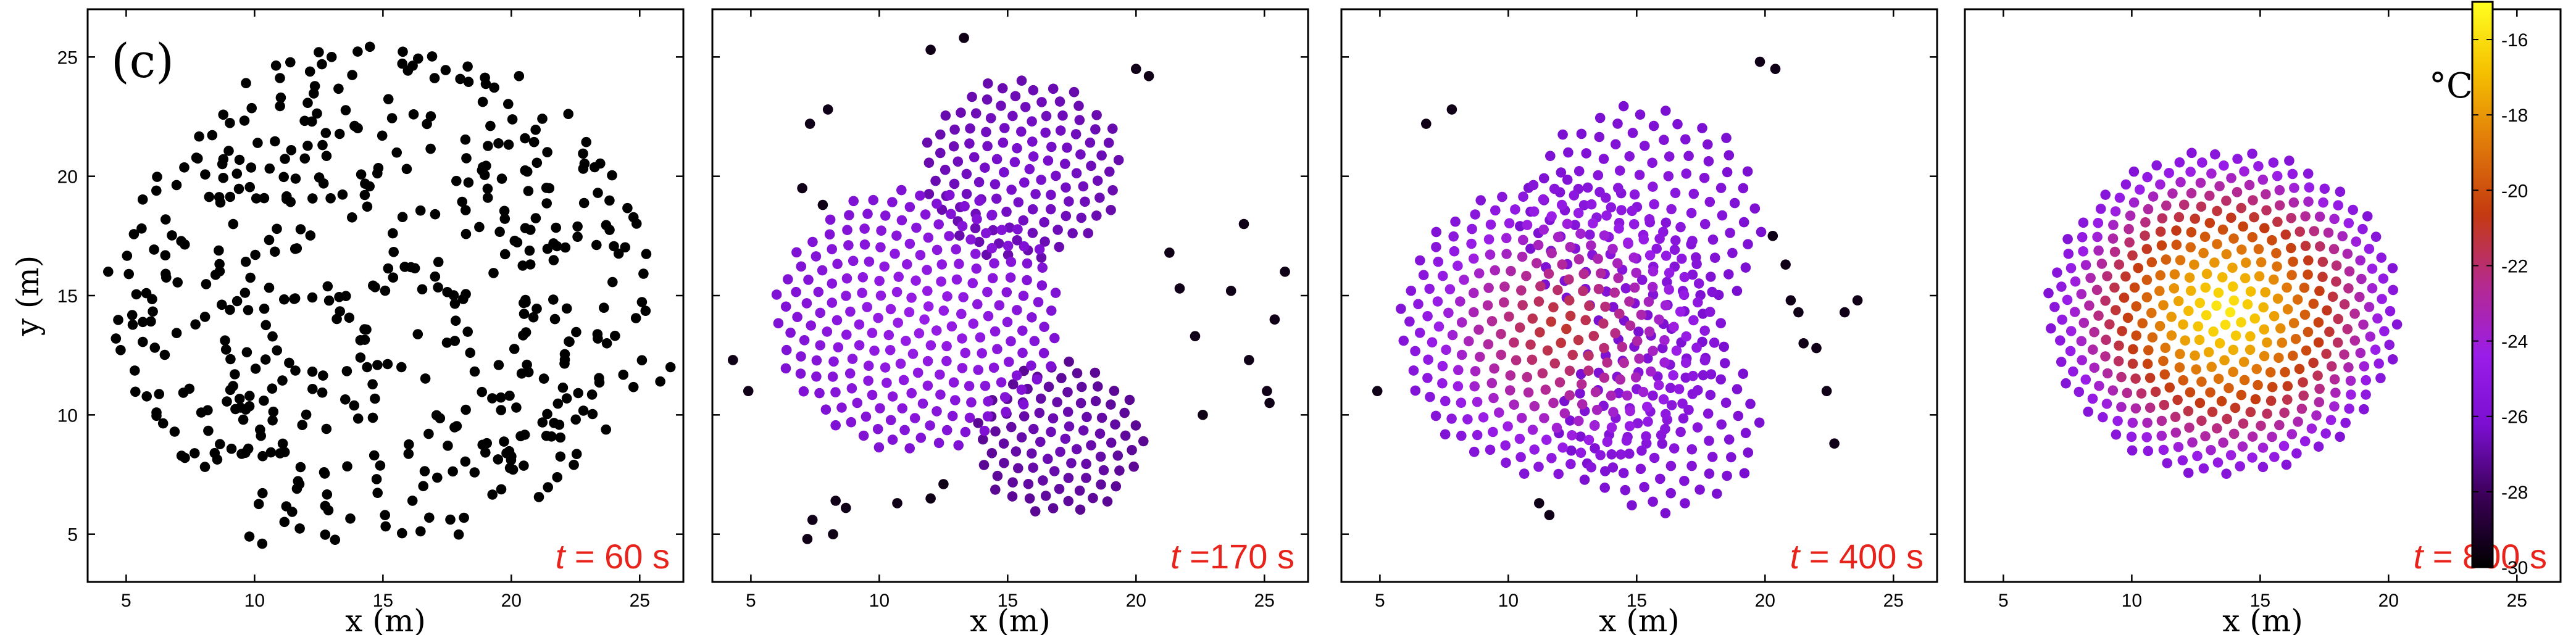 The image size is (2576, 635). Describe the element at coordinates (142, 60) in the screenshot. I see `panel-label: (c)` at that location.